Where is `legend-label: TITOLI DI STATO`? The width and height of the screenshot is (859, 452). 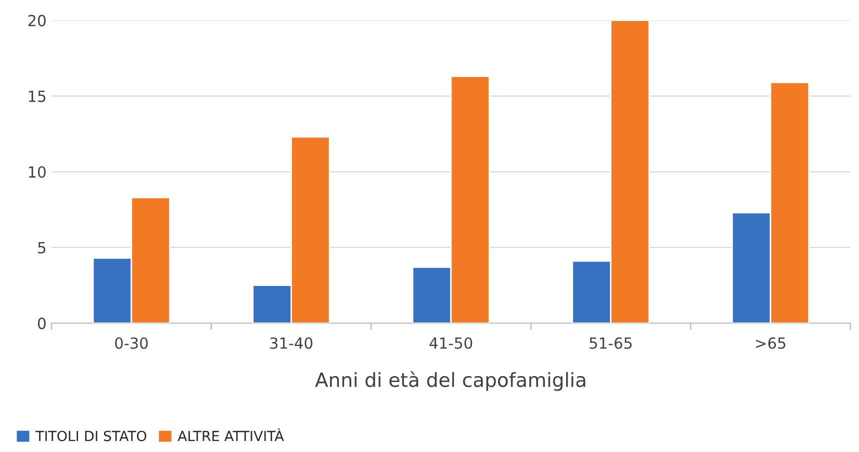 legend-label: TITOLI DI STATO is located at coordinates (91, 436).